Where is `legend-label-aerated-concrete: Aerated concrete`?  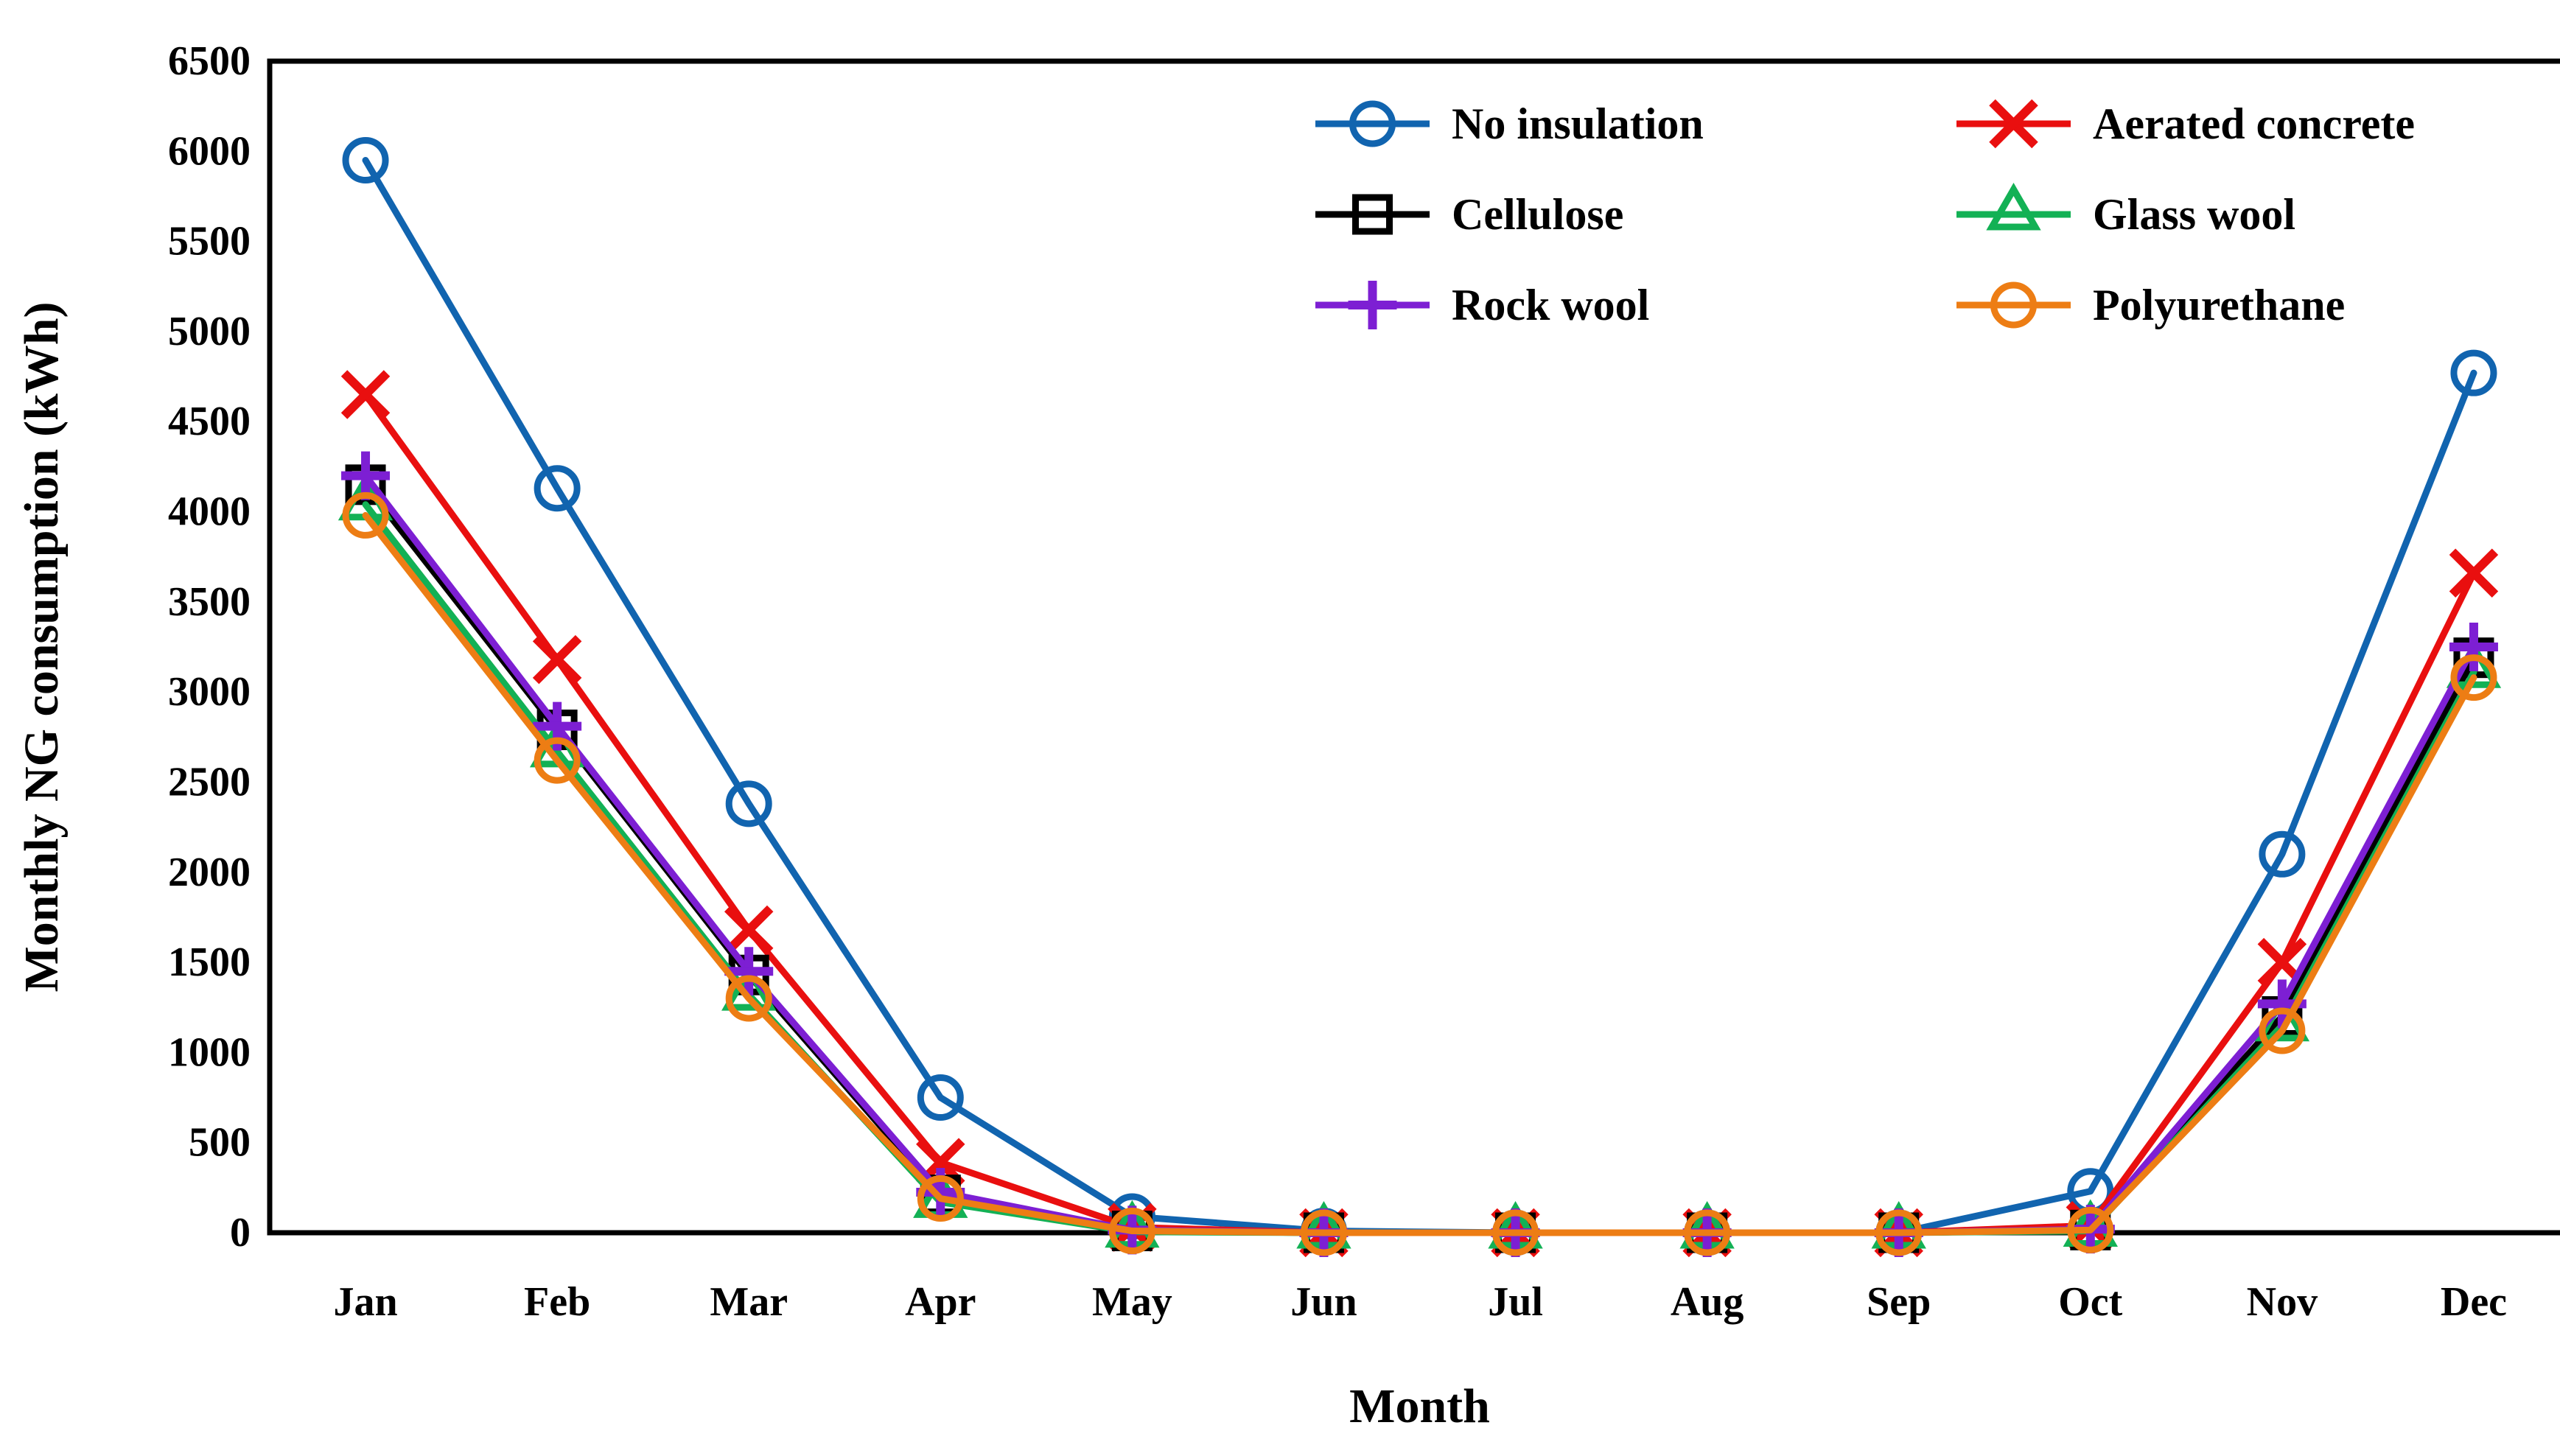 legend-label-aerated-concrete: Aerated concrete is located at coordinates (2254, 123).